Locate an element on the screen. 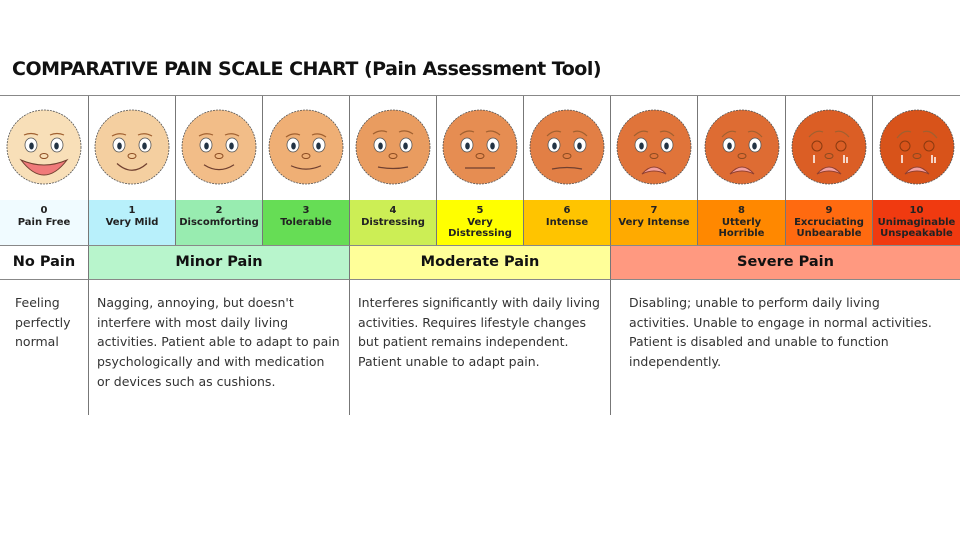 The width and height of the screenshot is (960, 540). category-header: Minor Pain is located at coordinates (218, 262).